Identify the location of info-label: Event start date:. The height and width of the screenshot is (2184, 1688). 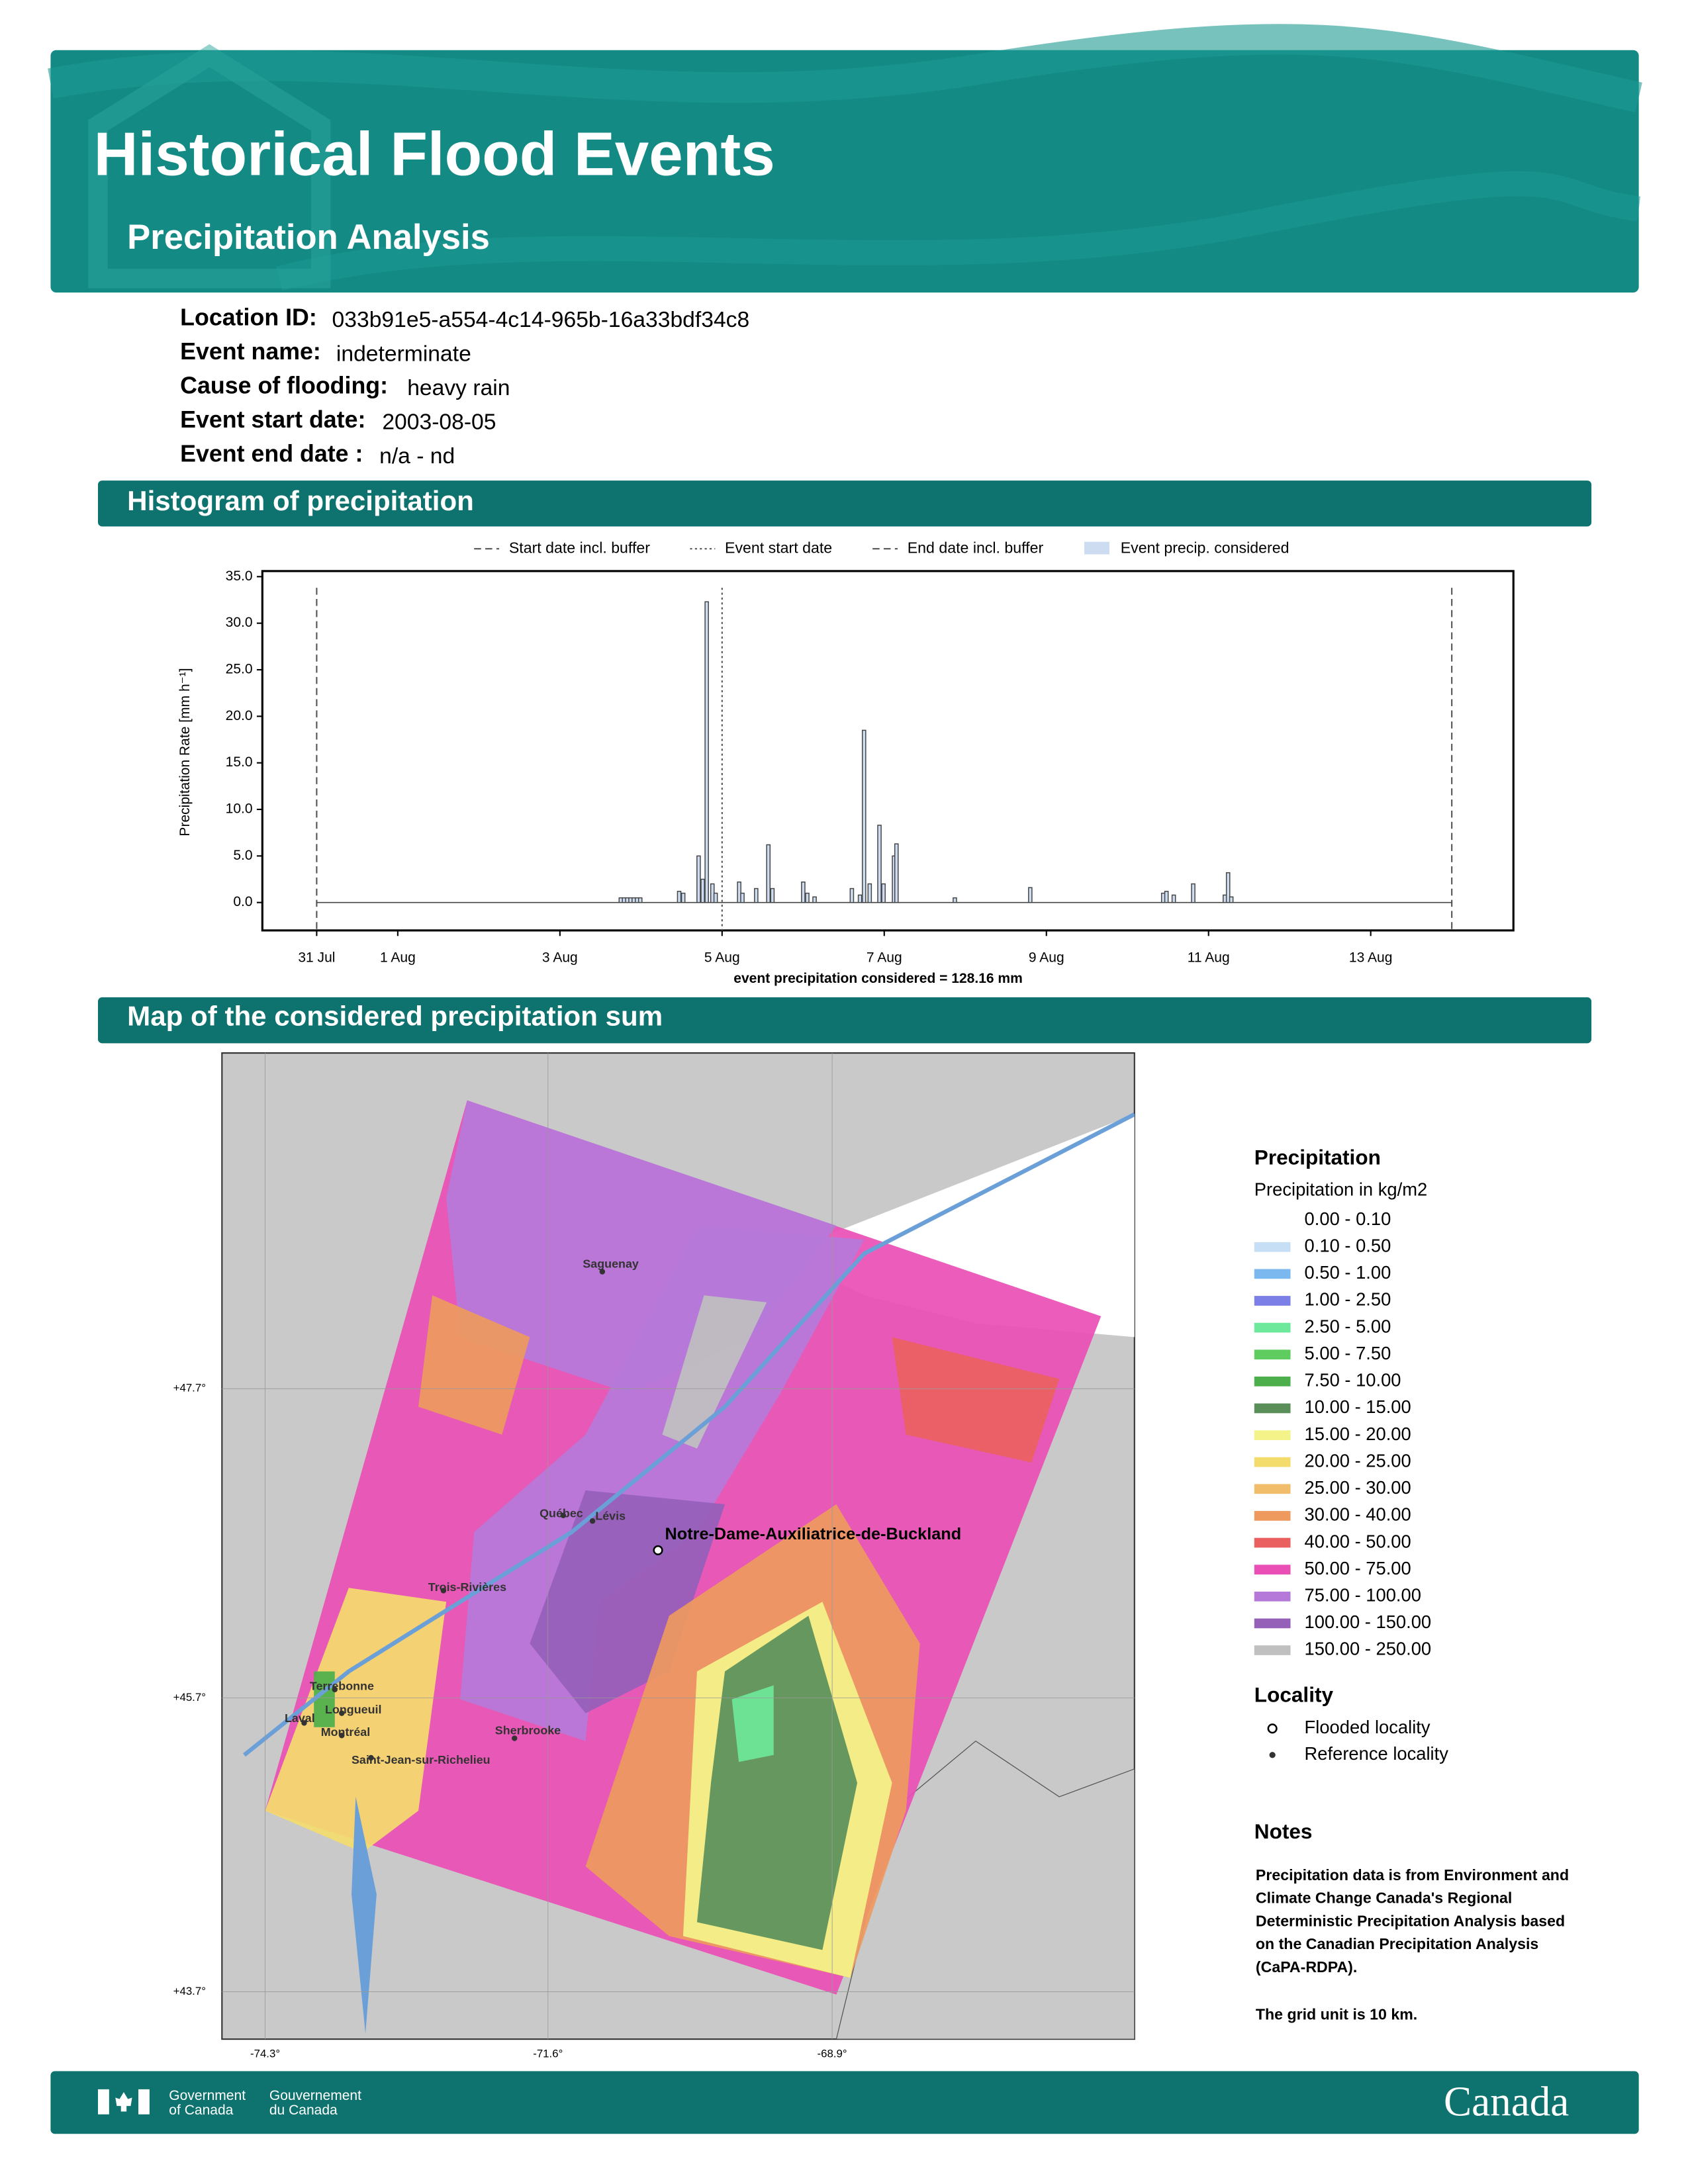
(272, 419).